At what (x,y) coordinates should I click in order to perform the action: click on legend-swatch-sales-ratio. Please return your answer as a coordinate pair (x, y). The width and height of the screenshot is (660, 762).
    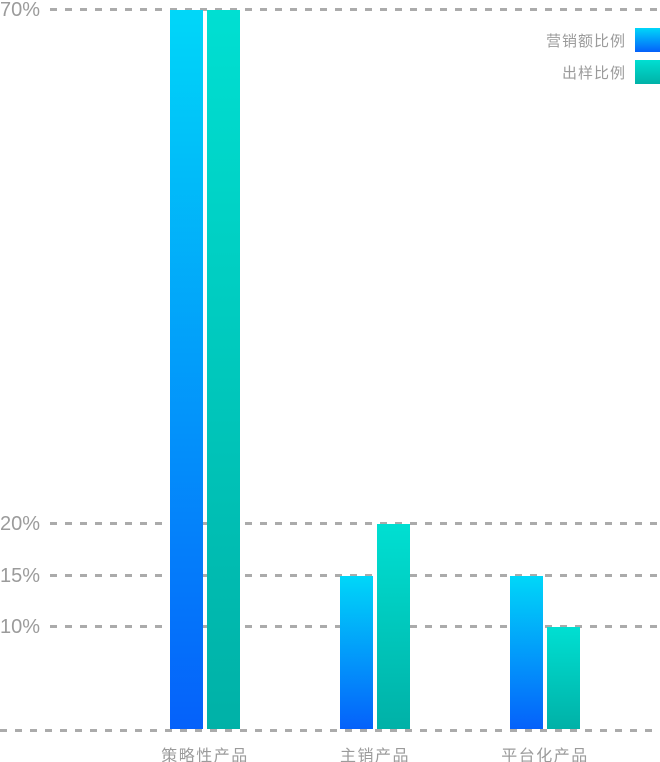
    Looking at the image, I should click on (647, 40).